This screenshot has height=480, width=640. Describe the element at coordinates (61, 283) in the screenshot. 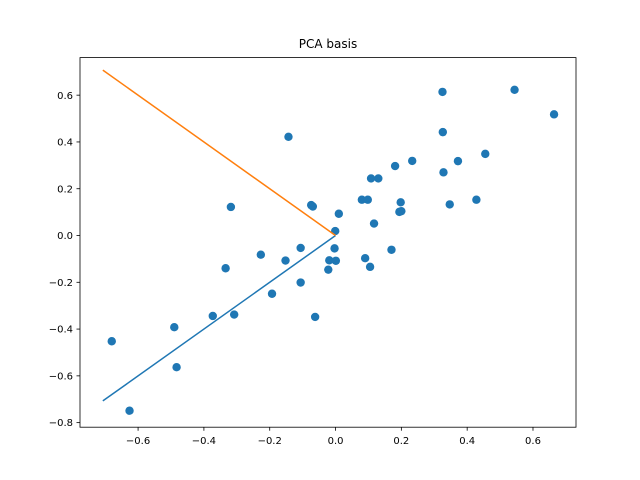

I see `y-tick-label: −0.2` at that location.